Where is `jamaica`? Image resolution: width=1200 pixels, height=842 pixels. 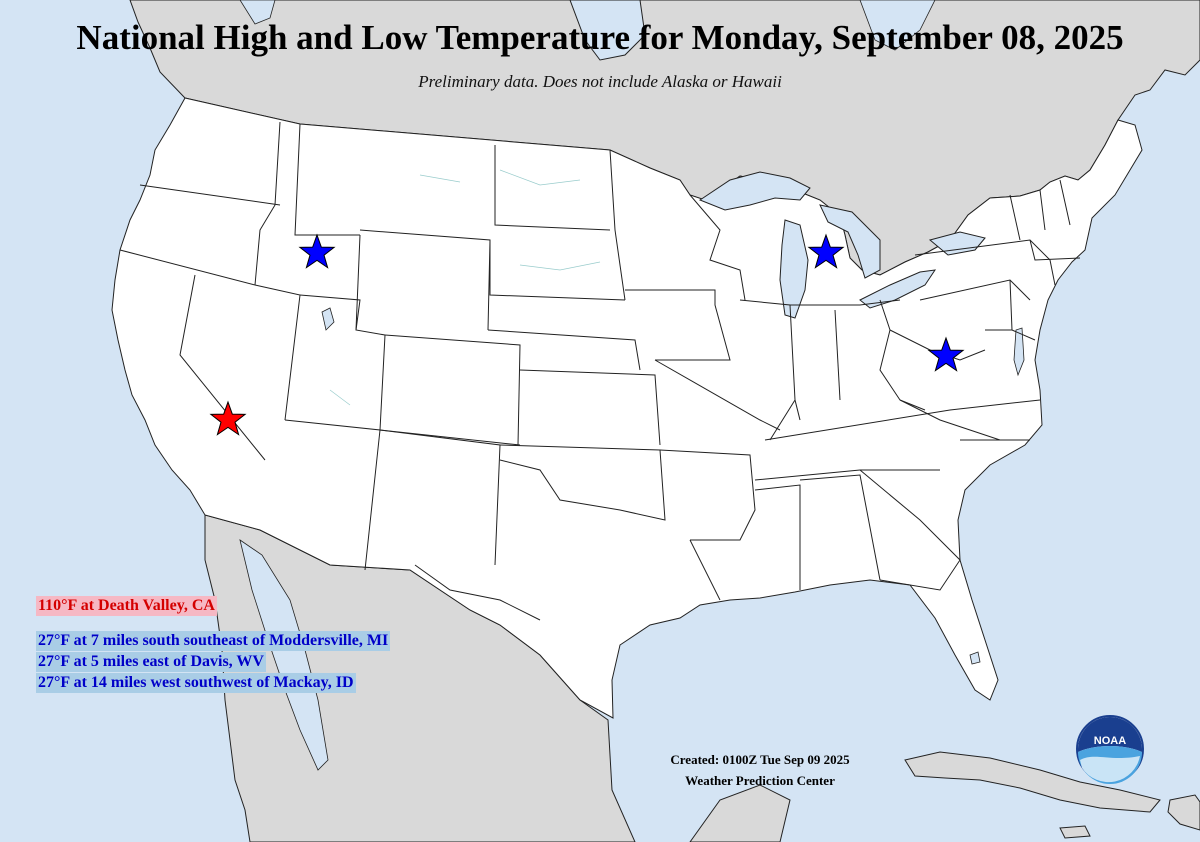
jamaica is located at coordinates (1075, 832).